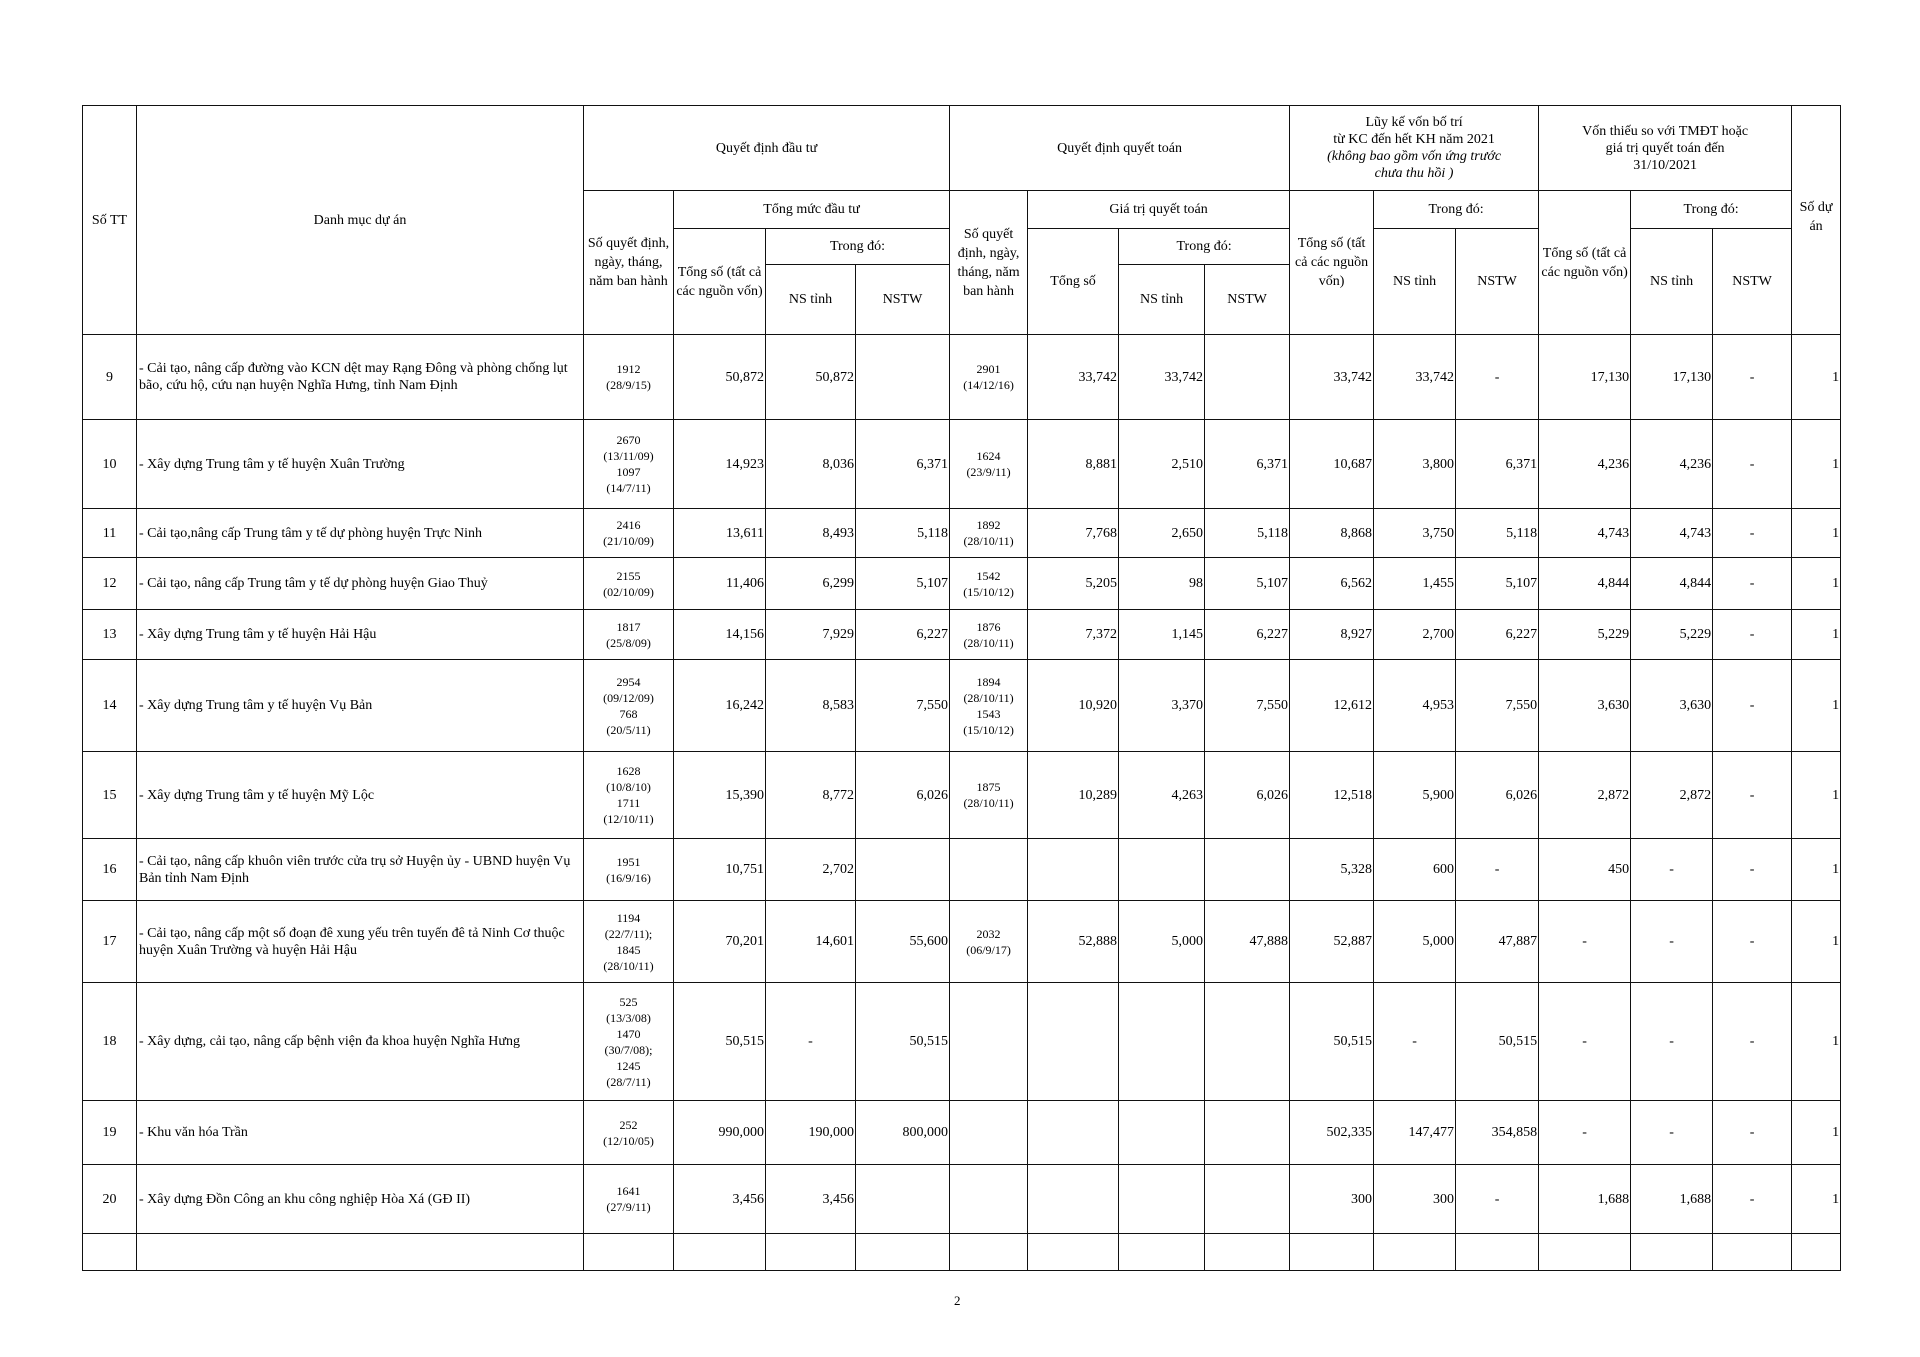  I want to click on cell-qt-total: 7,372, so click(1073, 634).